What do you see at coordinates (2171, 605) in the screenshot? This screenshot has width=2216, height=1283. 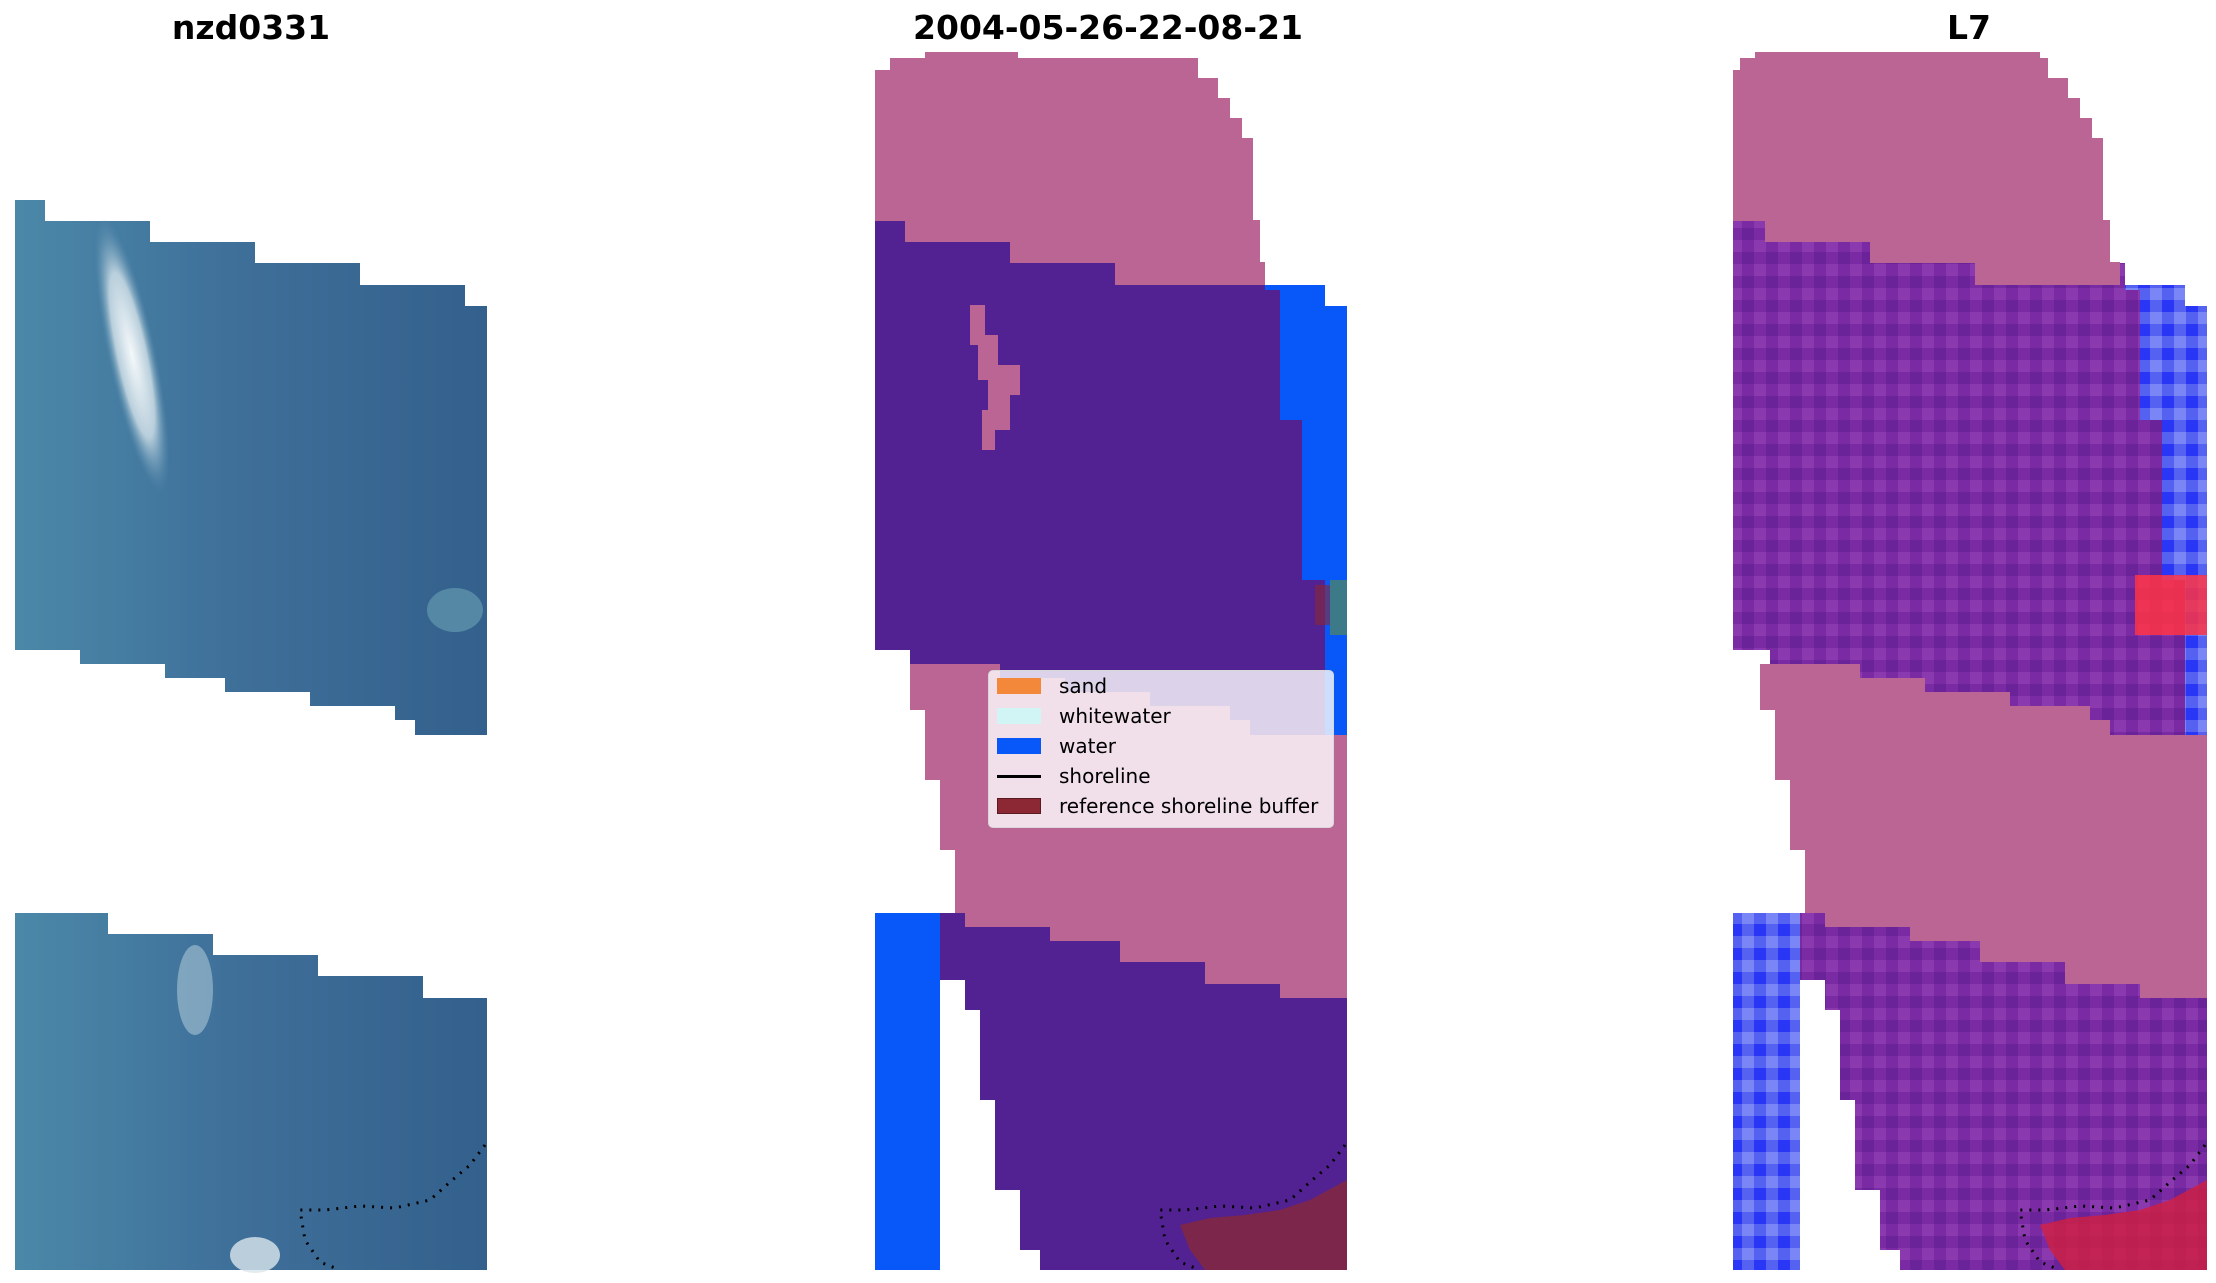 I see `index-red-patch` at bounding box center [2171, 605].